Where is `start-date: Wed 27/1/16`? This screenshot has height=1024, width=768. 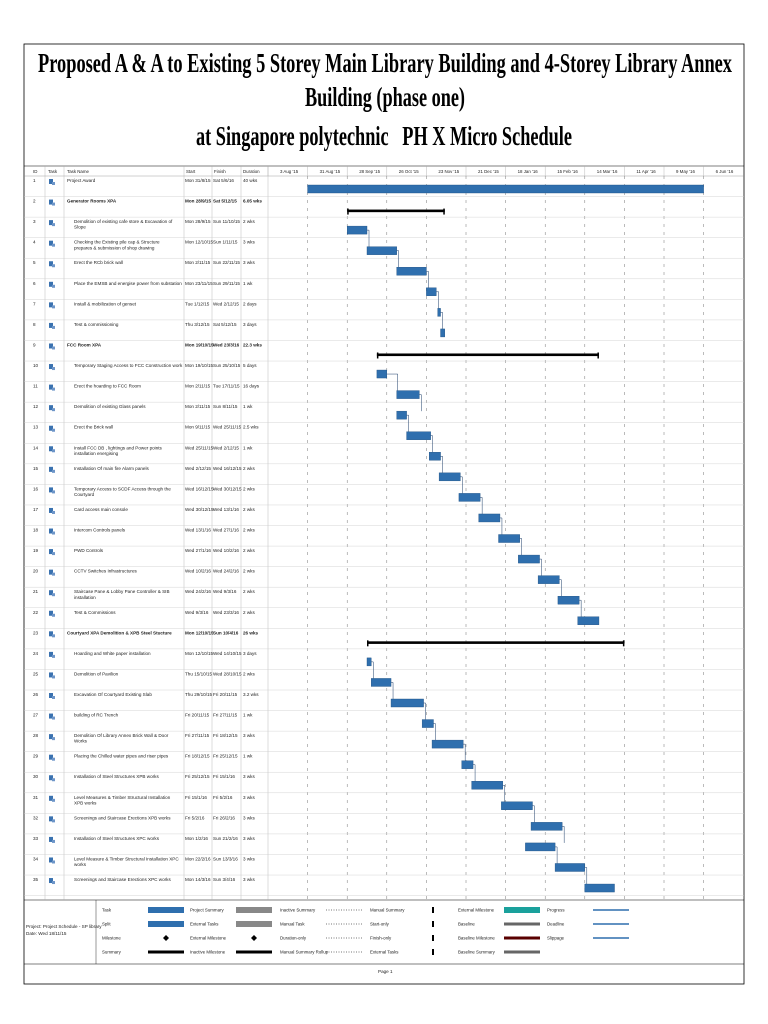
start-date: Wed 27/1/16 is located at coordinates (198, 550).